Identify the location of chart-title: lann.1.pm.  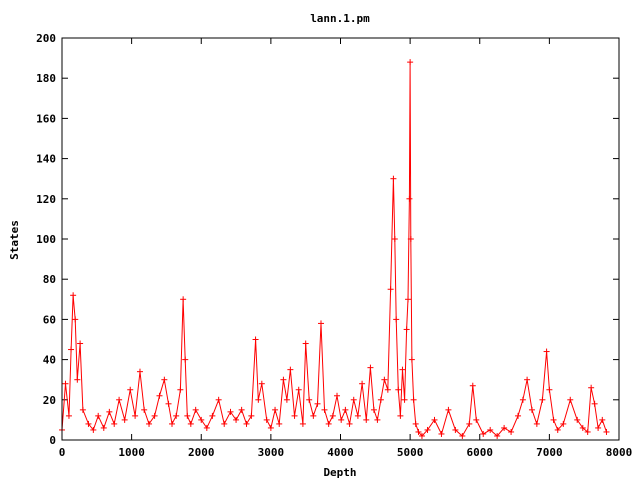
(340, 18).